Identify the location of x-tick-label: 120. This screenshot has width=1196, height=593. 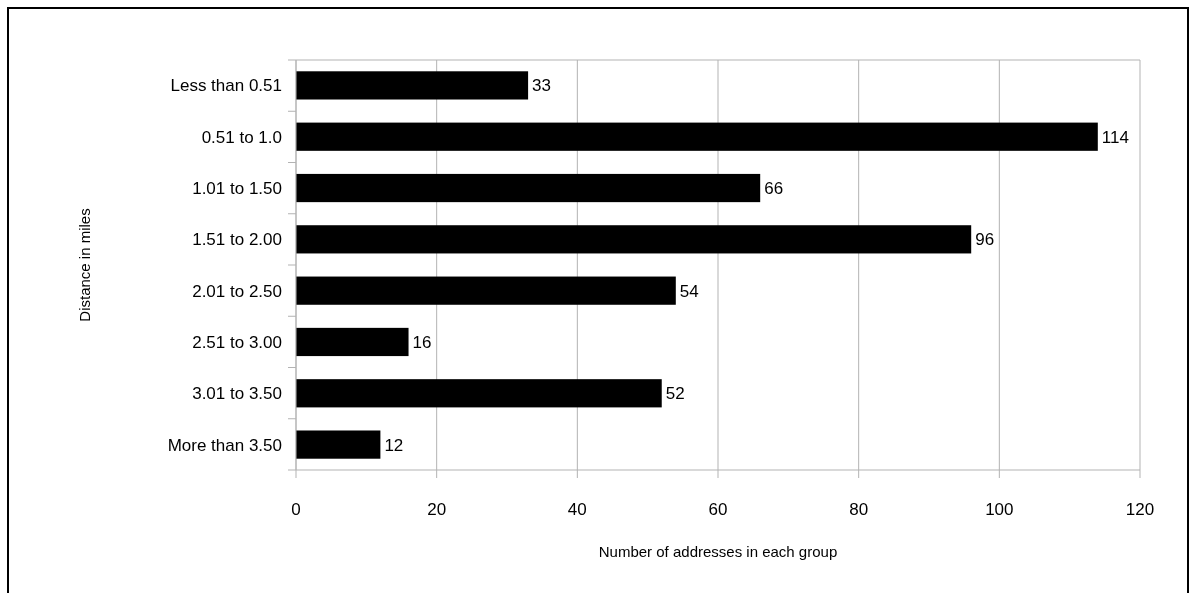
(1140, 509).